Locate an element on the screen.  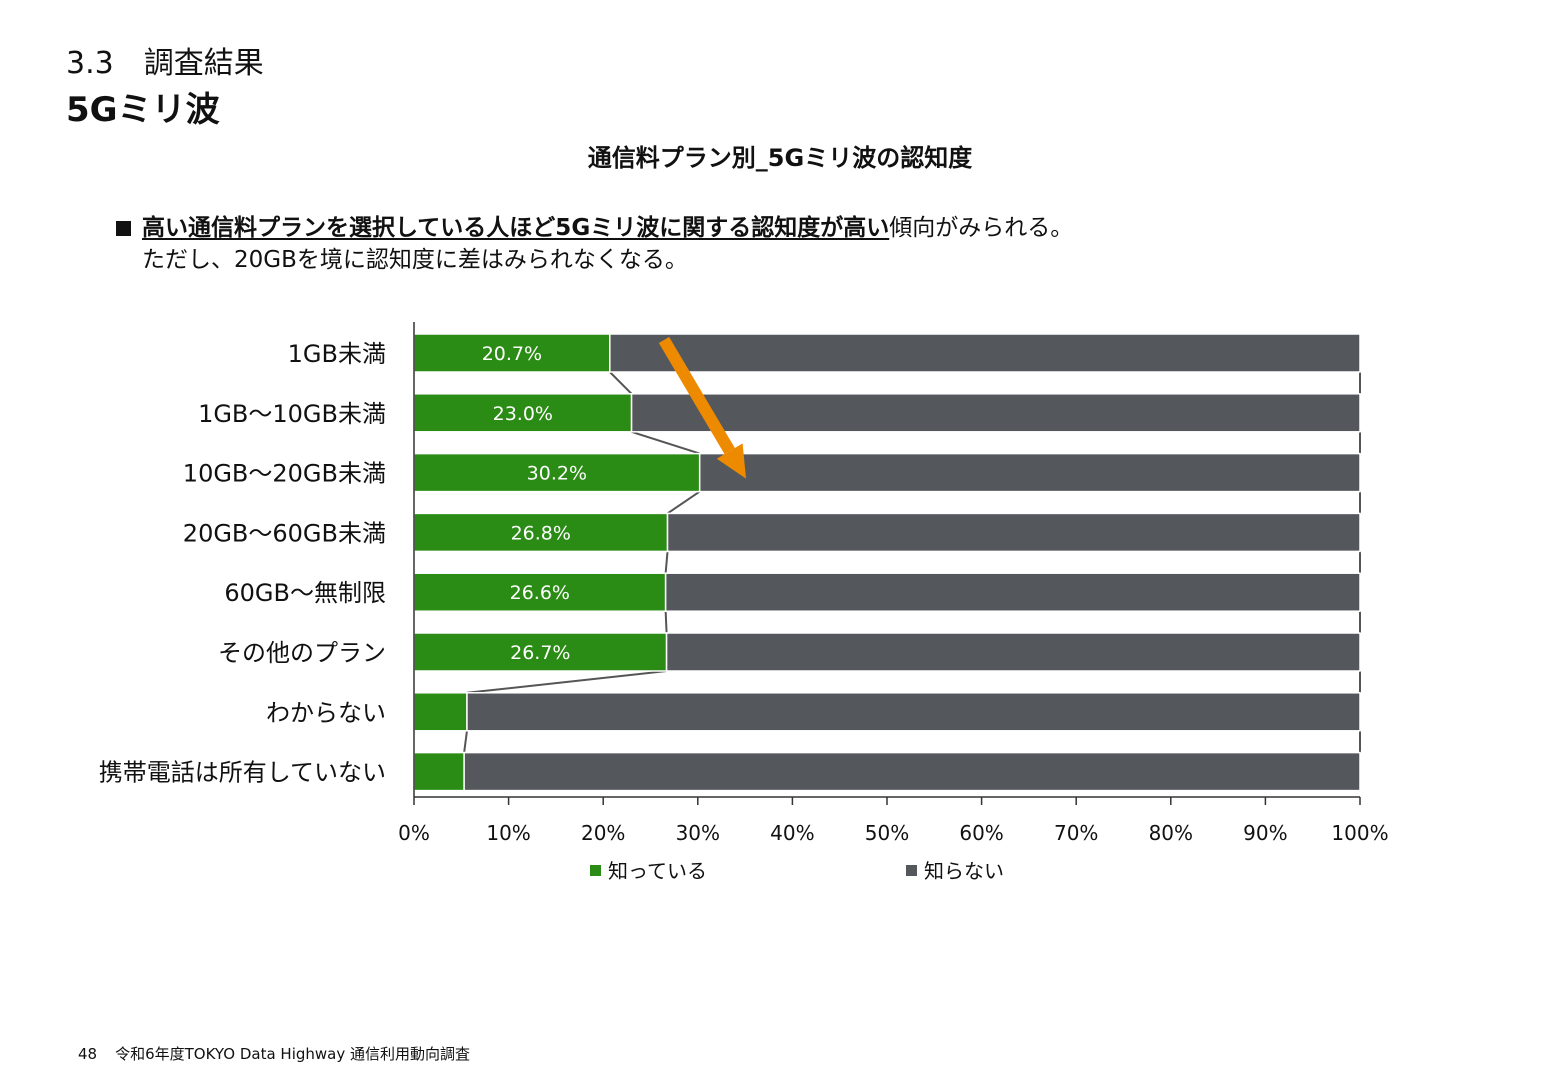
trend-arrow-shaft is located at coordinates (696, 395).